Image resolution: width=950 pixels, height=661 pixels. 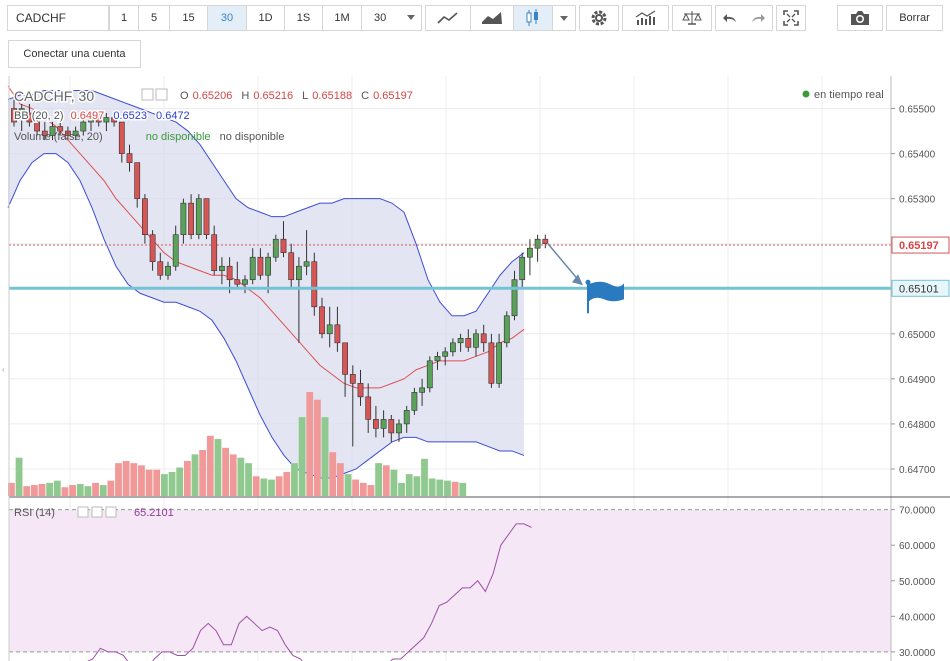 I want to click on price-tick-label: 0.64800, so click(x=917, y=425).